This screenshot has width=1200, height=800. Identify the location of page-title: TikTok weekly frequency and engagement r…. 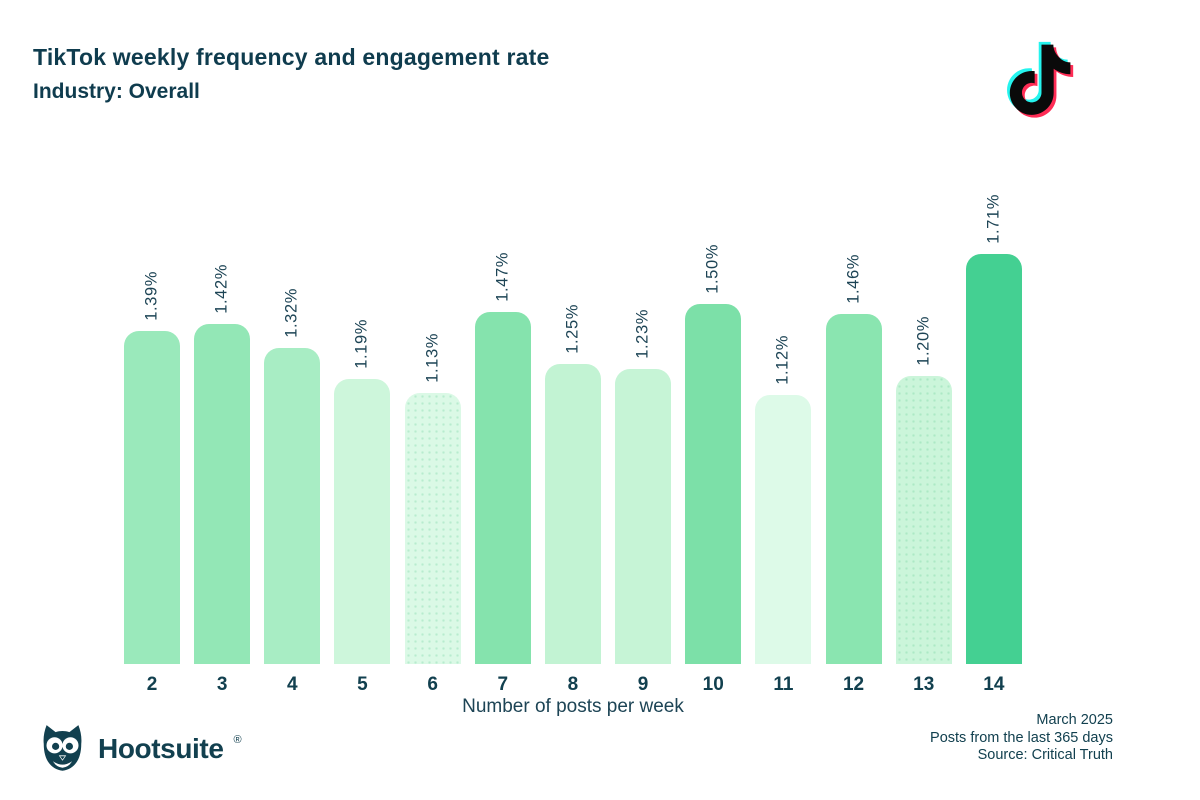
(291, 57).